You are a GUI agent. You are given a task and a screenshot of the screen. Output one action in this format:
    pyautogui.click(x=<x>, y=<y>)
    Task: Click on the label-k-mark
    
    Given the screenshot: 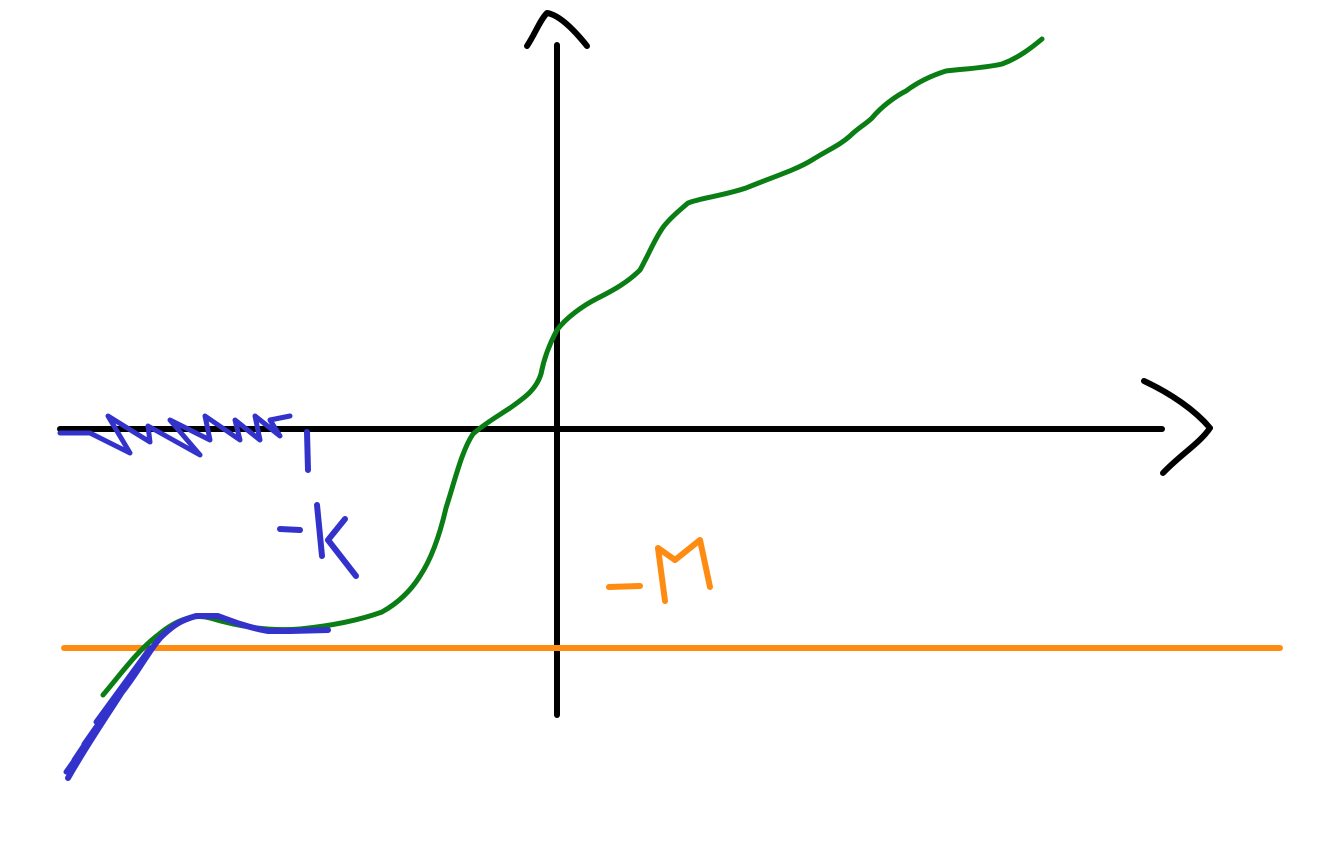 What is the action you would take?
    pyautogui.click(x=318, y=540)
    